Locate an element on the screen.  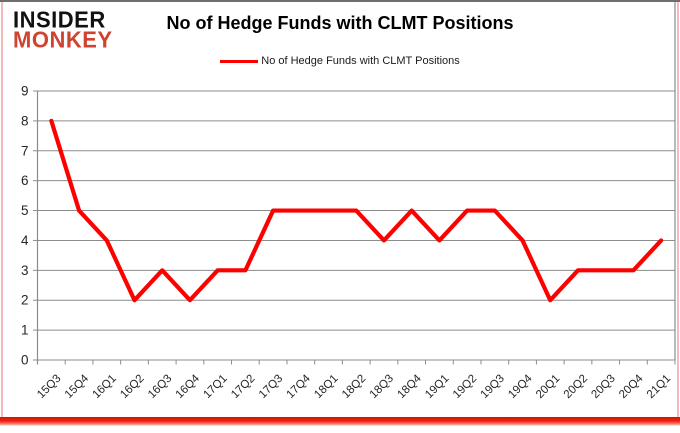
x-tick-label: 20Q4 is located at coordinates (631, 386).